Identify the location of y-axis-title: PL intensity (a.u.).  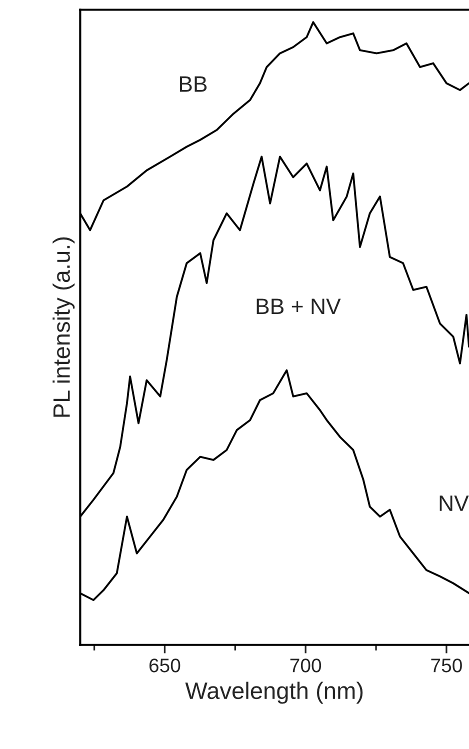
(63, 327).